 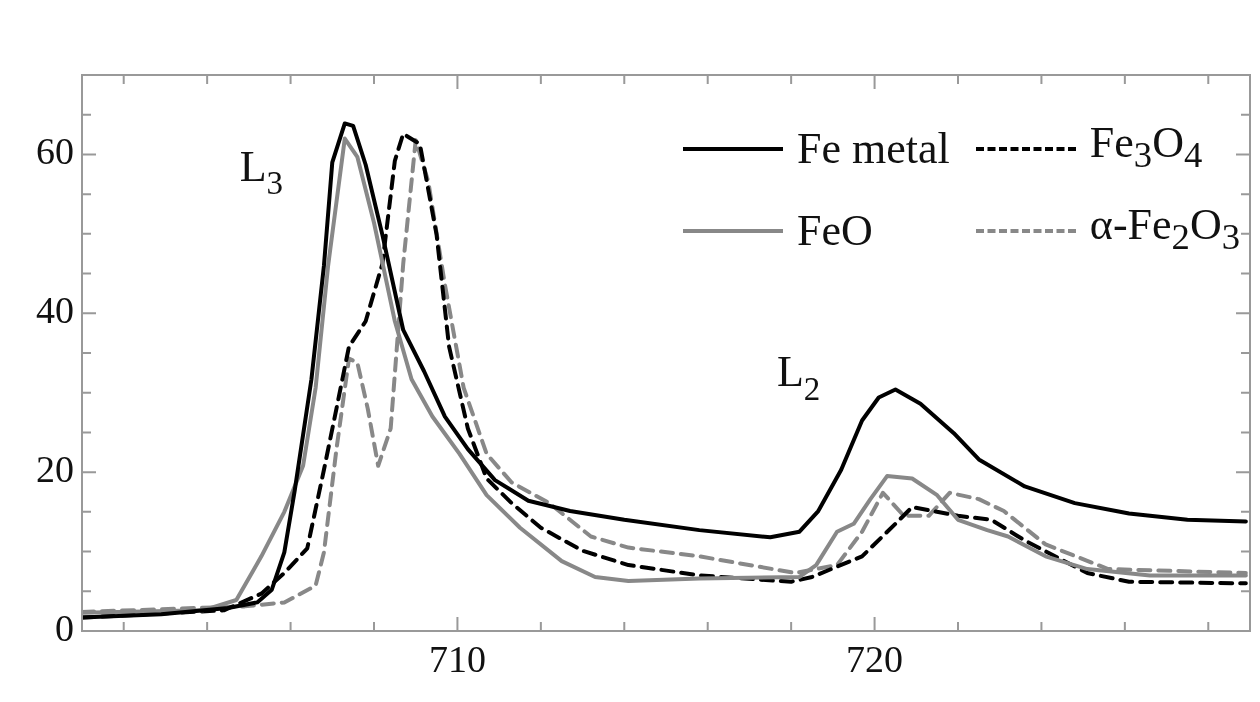 What do you see at coordinates (55, 151) in the screenshot?
I see `y-tick-label: 60` at bounding box center [55, 151].